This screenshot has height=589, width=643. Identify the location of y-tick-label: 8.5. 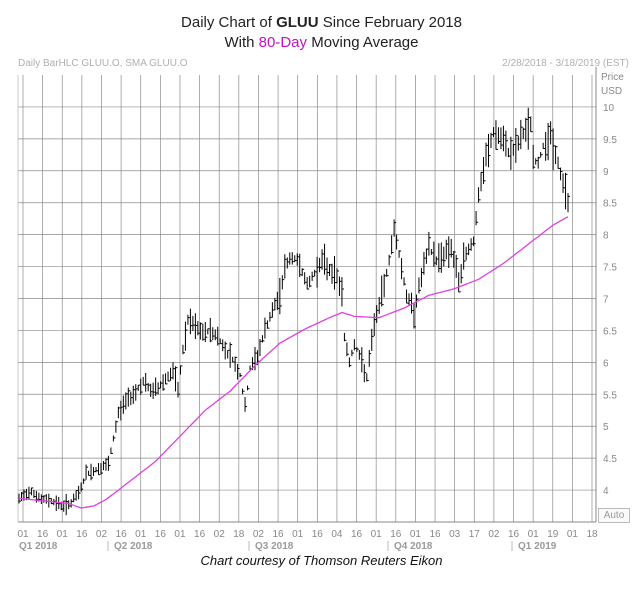
(610, 204).